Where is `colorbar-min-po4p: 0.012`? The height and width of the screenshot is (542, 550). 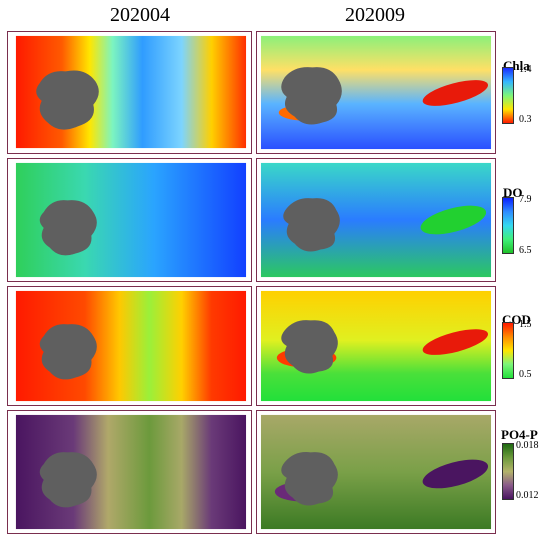 colorbar-min-po4p: 0.012 is located at coordinates (527, 495).